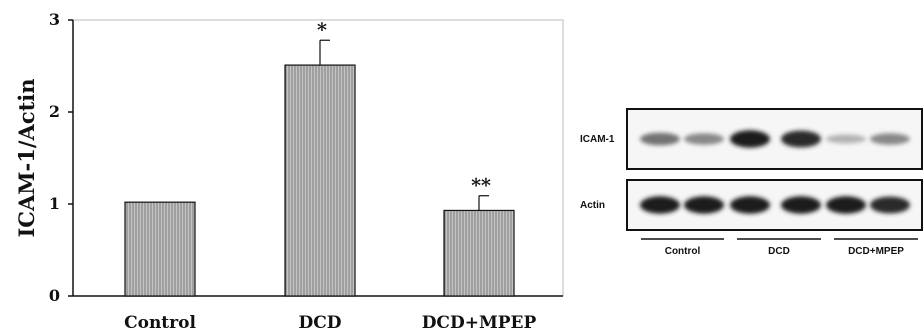 The height and width of the screenshot is (336, 924). Describe the element at coordinates (481, 186) in the screenshot. I see `significance-marker: **` at that location.